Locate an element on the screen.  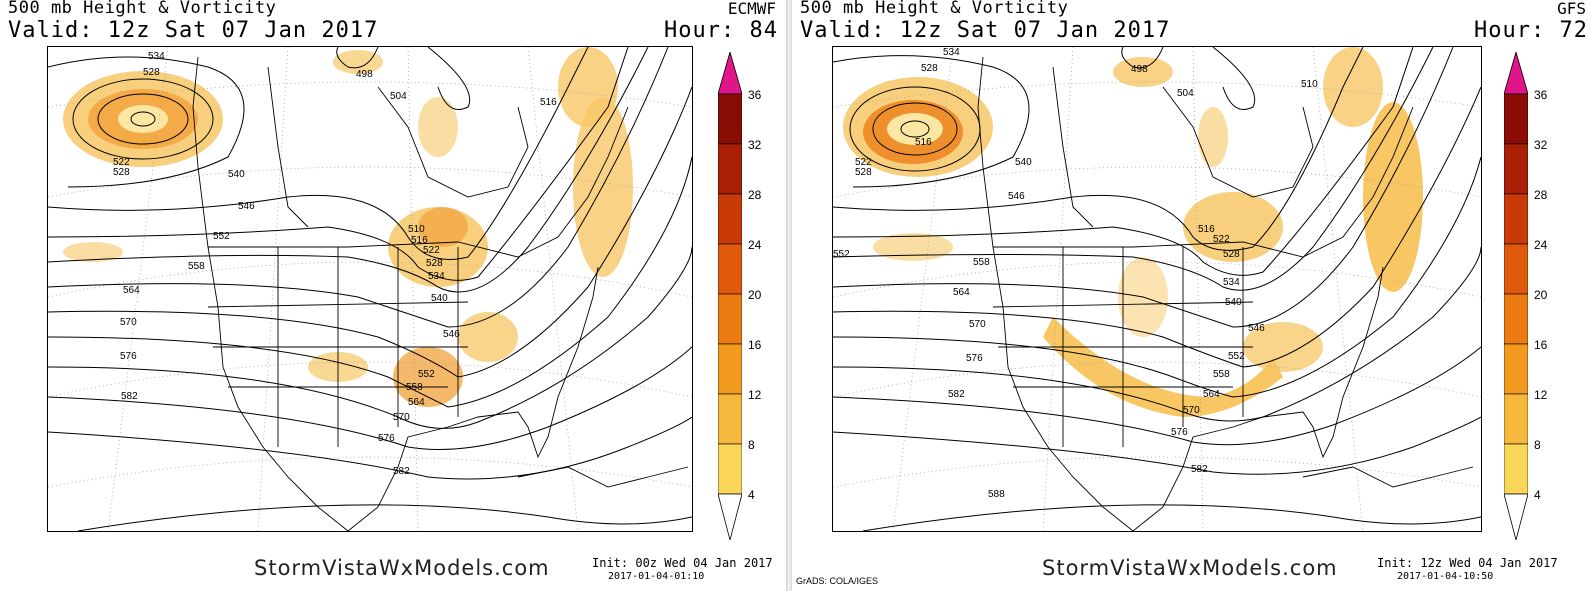
panel-divider is located at coordinates (789, 295).